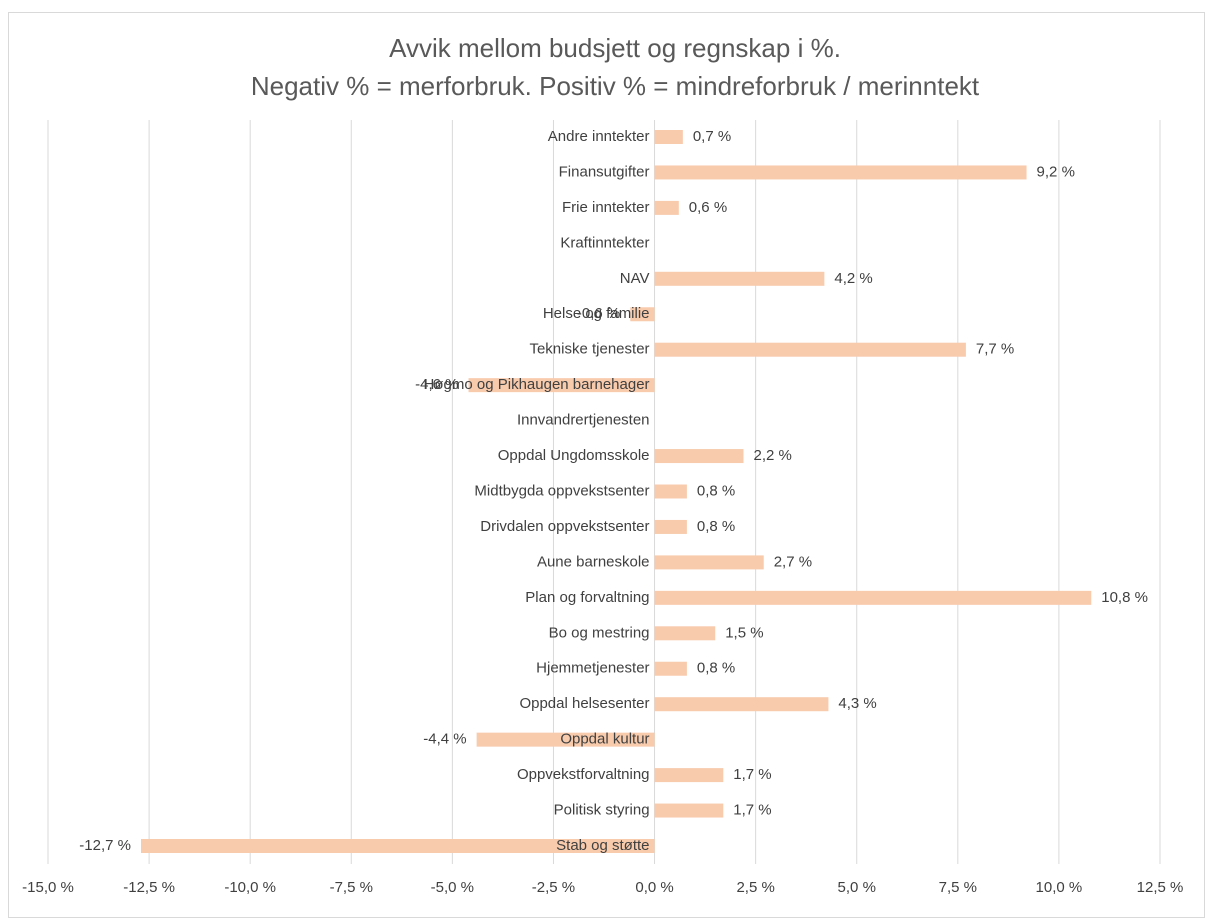 The image size is (1206, 919). I want to click on y-tick-label: Hjemmetjenester, so click(592, 668).